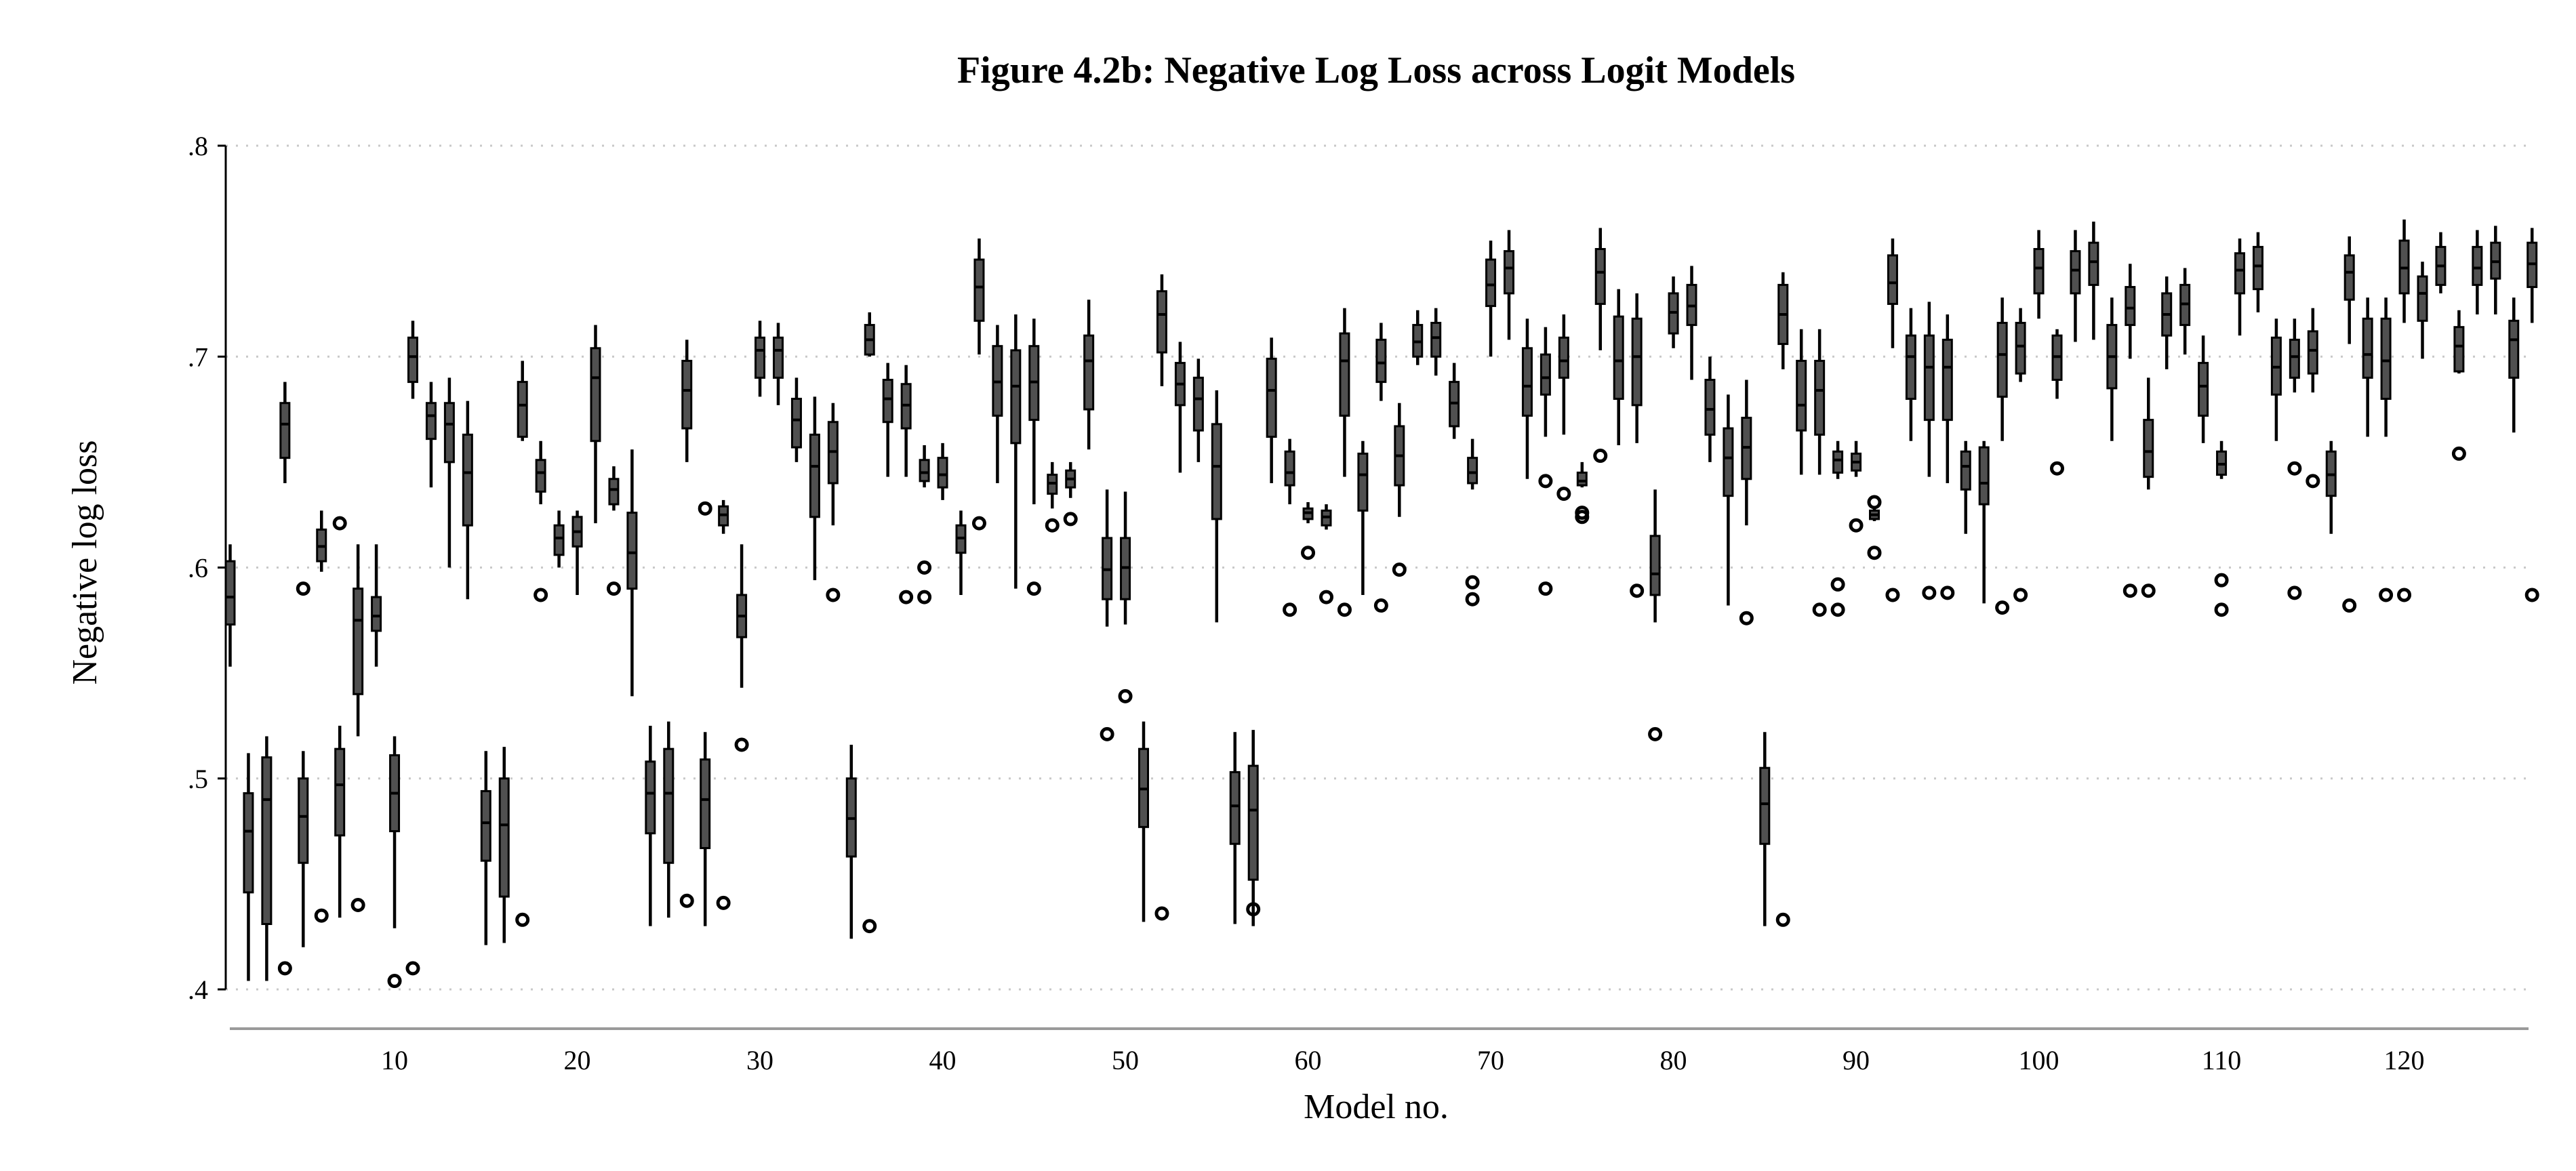  What do you see at coordinates (2222, 1060) in the screenshot?
I see `x-tick-label: 110` at bounding box center [2222, 1060].